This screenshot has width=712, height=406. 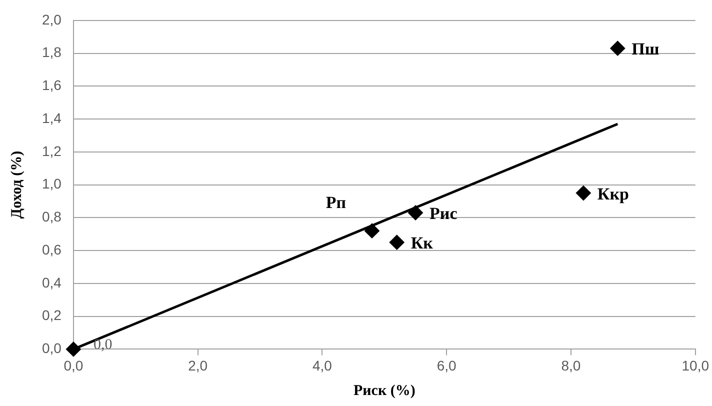 What do you see at coordinates (52, 348) in the screenshot?
I see `y-tick-label: 0,0` at bounding box center [52, 348].